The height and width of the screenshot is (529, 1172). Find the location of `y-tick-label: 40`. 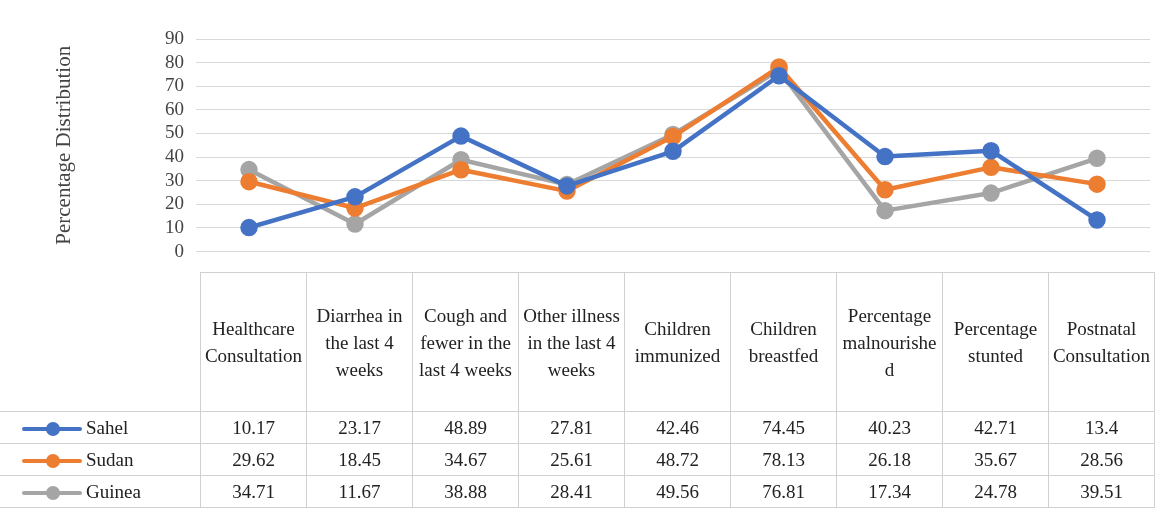

y-tick-label: 40 is located at coordinates (174, 156).